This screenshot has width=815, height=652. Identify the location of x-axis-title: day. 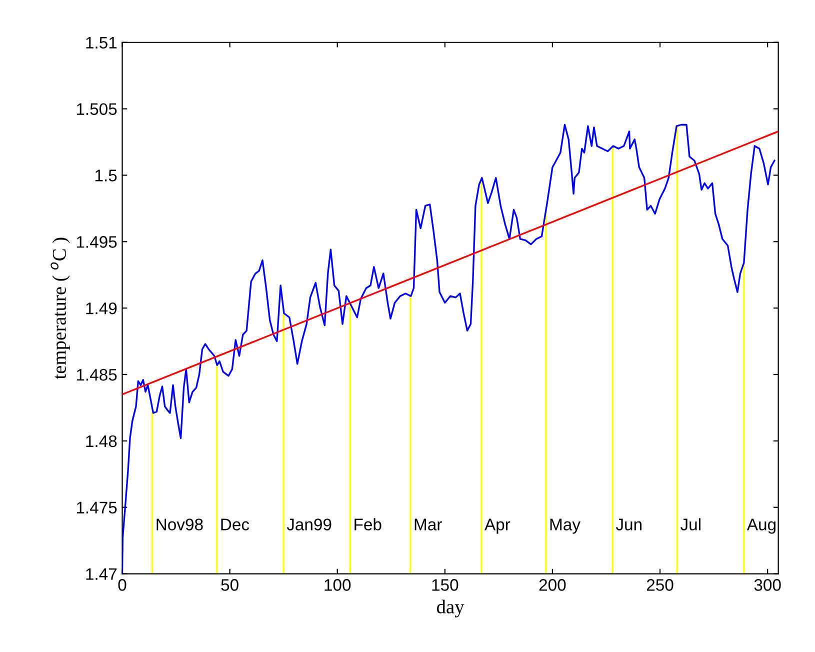
(450, 609).